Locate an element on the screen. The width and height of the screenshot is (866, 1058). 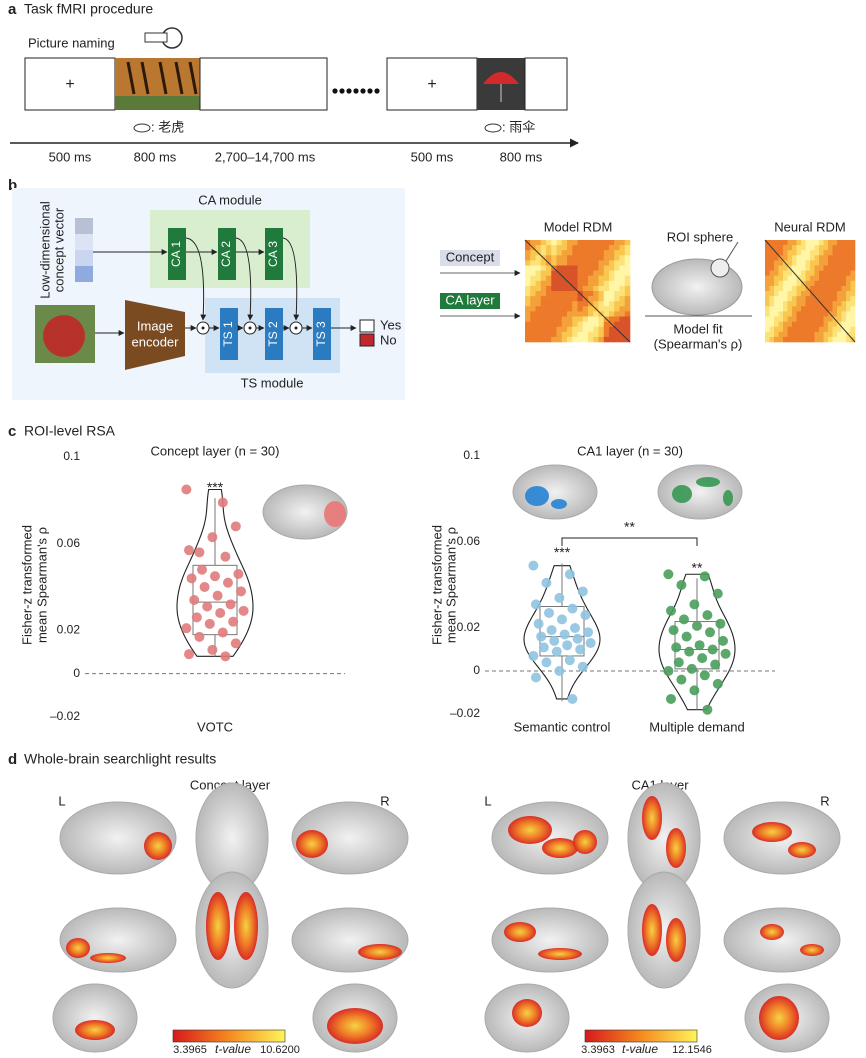
violin is located at coordinates (697, 642).